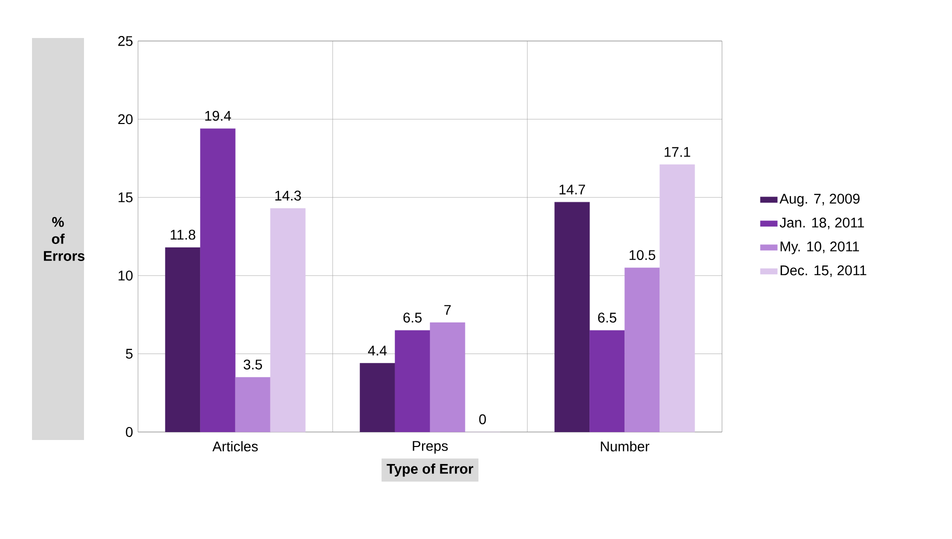 The image size is (952, 539). What do you see at coordinates (823, 271) in the screenshot?
I see `legend-label: Dec. 15, 2011` at bounding box center [823, 271].